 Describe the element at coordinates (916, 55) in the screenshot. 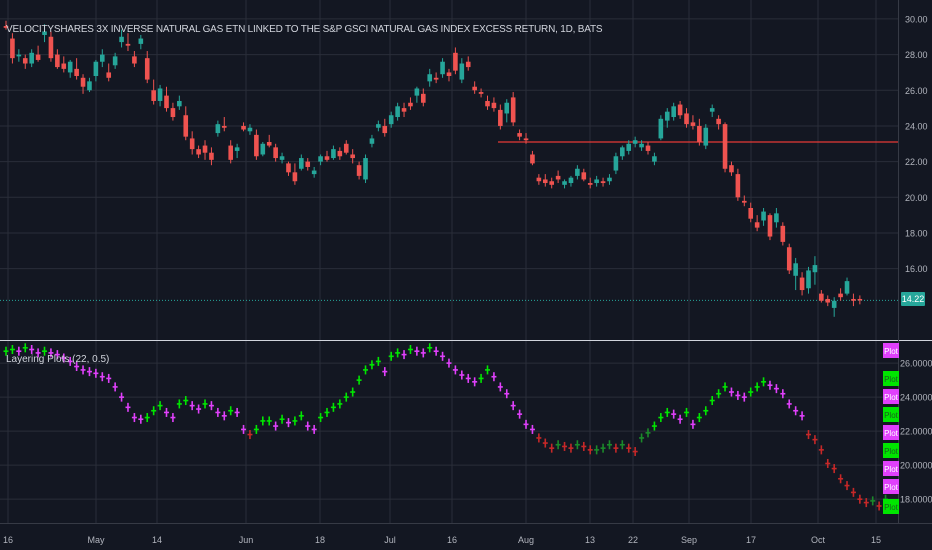

I see `y-tick-label: 28.00` at that location.